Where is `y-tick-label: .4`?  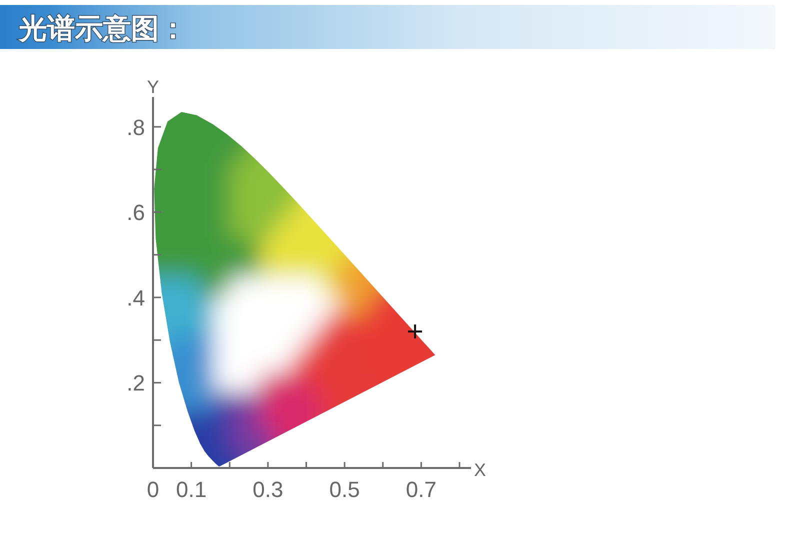 y-tick-label: .4 is located at coordinates (135, 297).